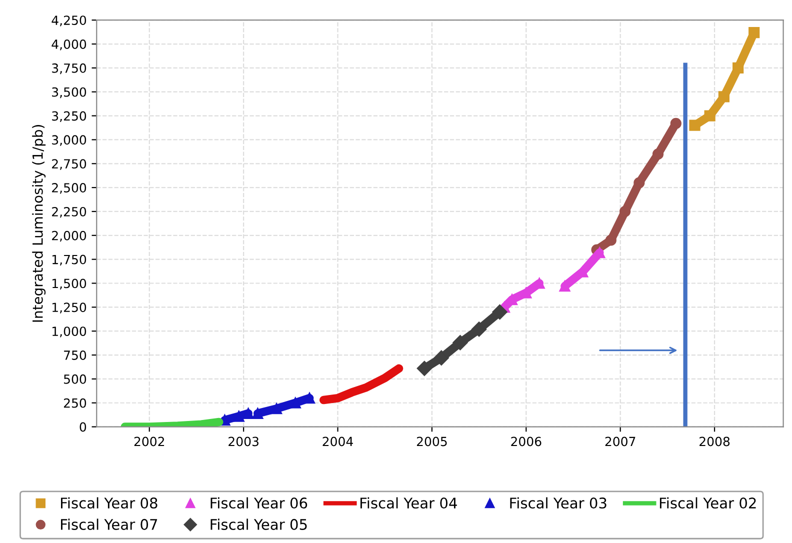 Image resolution: width=792 pixels, height=543 pixels. Describe the element at coordinates (526, 441) in the screenshot. I see `x-tick-label: 2006` at that location.